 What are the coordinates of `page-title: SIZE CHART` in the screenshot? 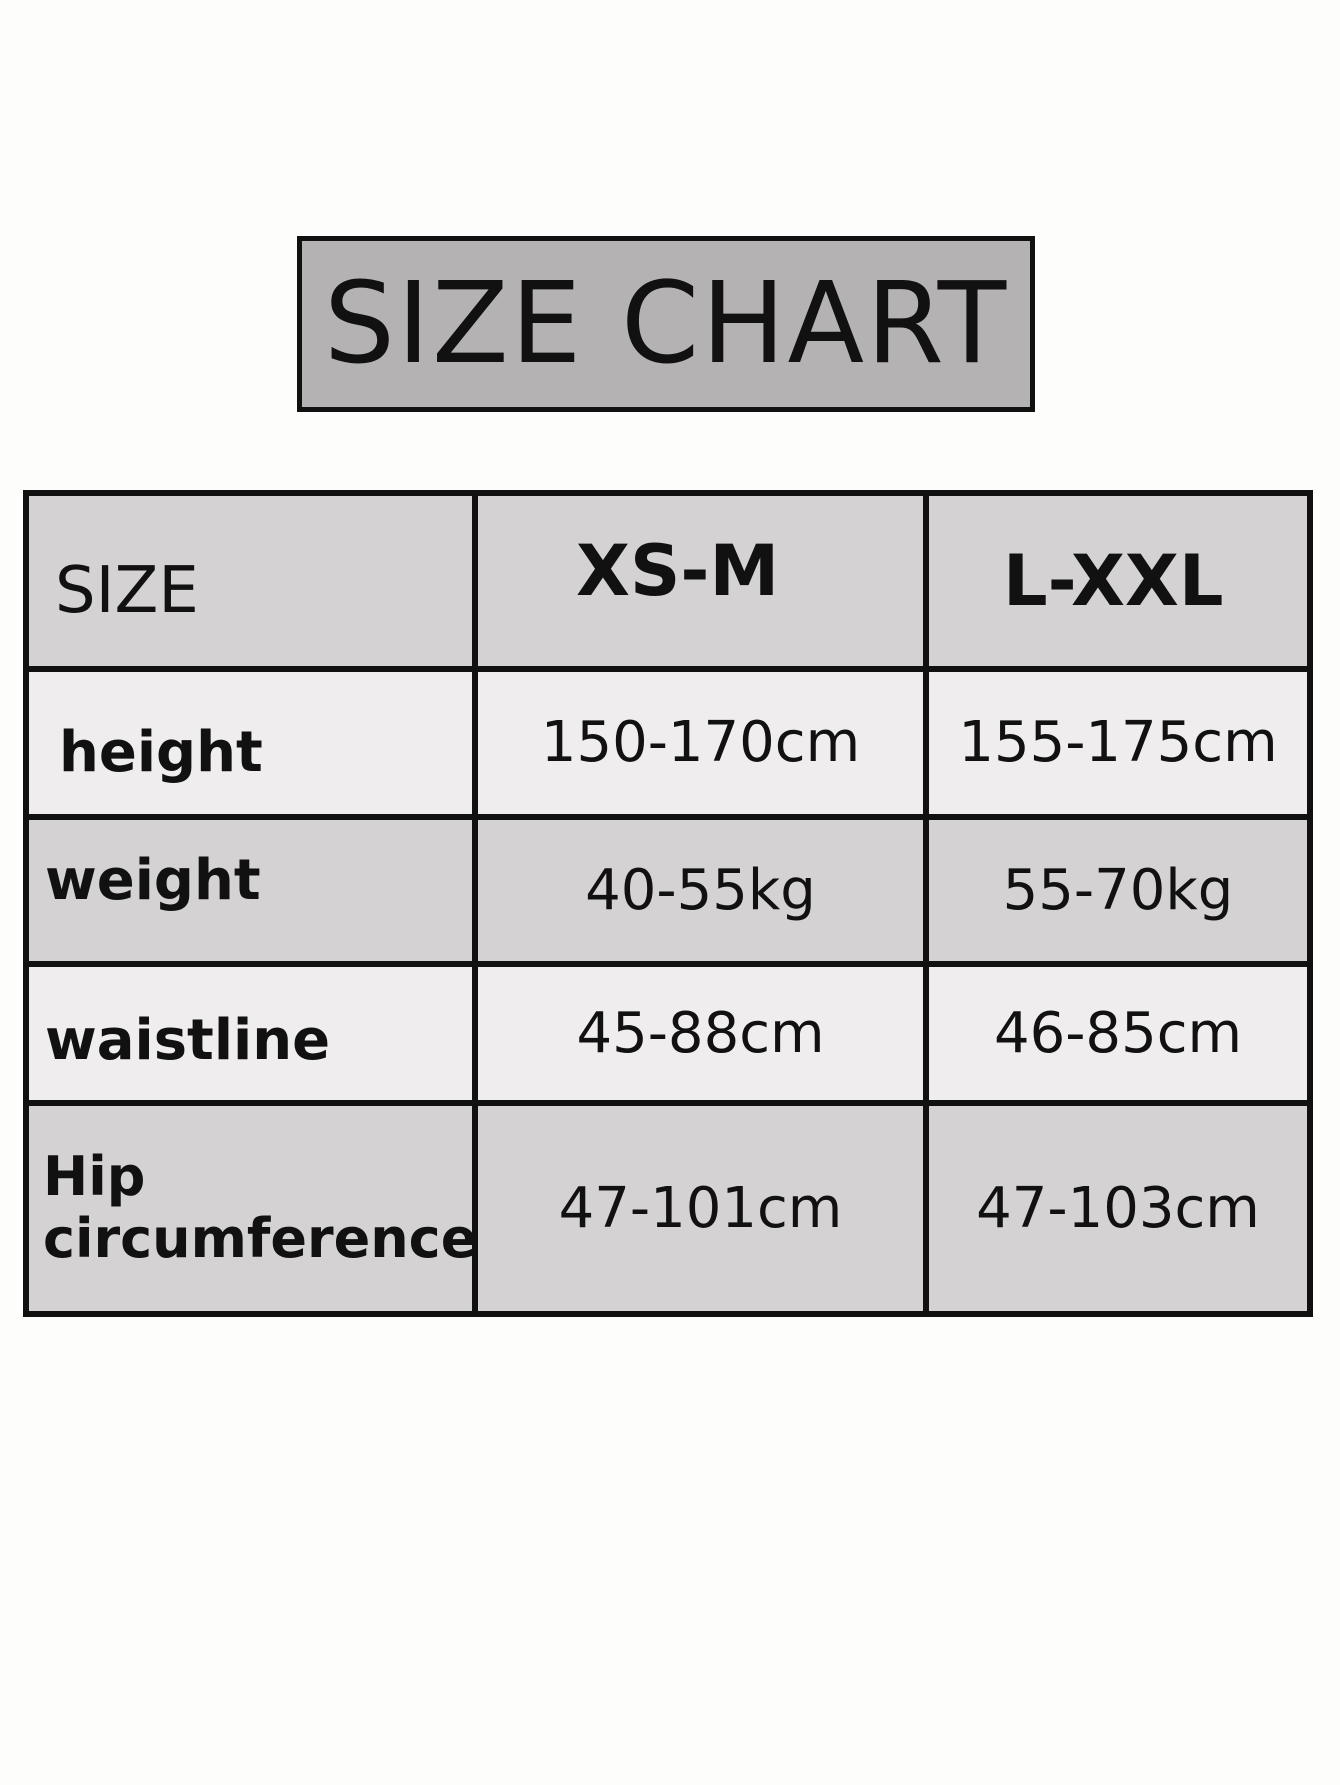 It's located at (666, 324).